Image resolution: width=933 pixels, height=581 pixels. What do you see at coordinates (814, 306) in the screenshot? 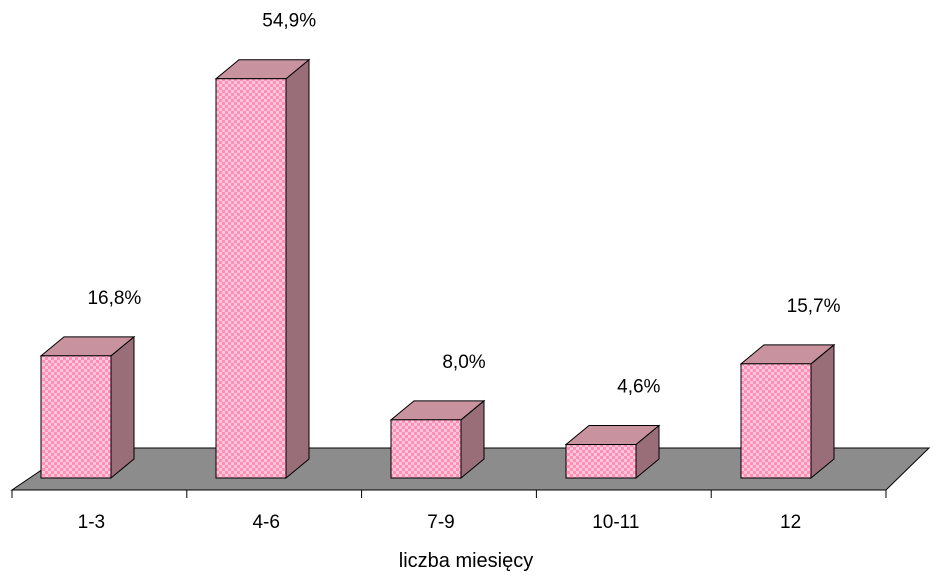
I see `value-label: 15,7%` at bounding box center [814, 306].